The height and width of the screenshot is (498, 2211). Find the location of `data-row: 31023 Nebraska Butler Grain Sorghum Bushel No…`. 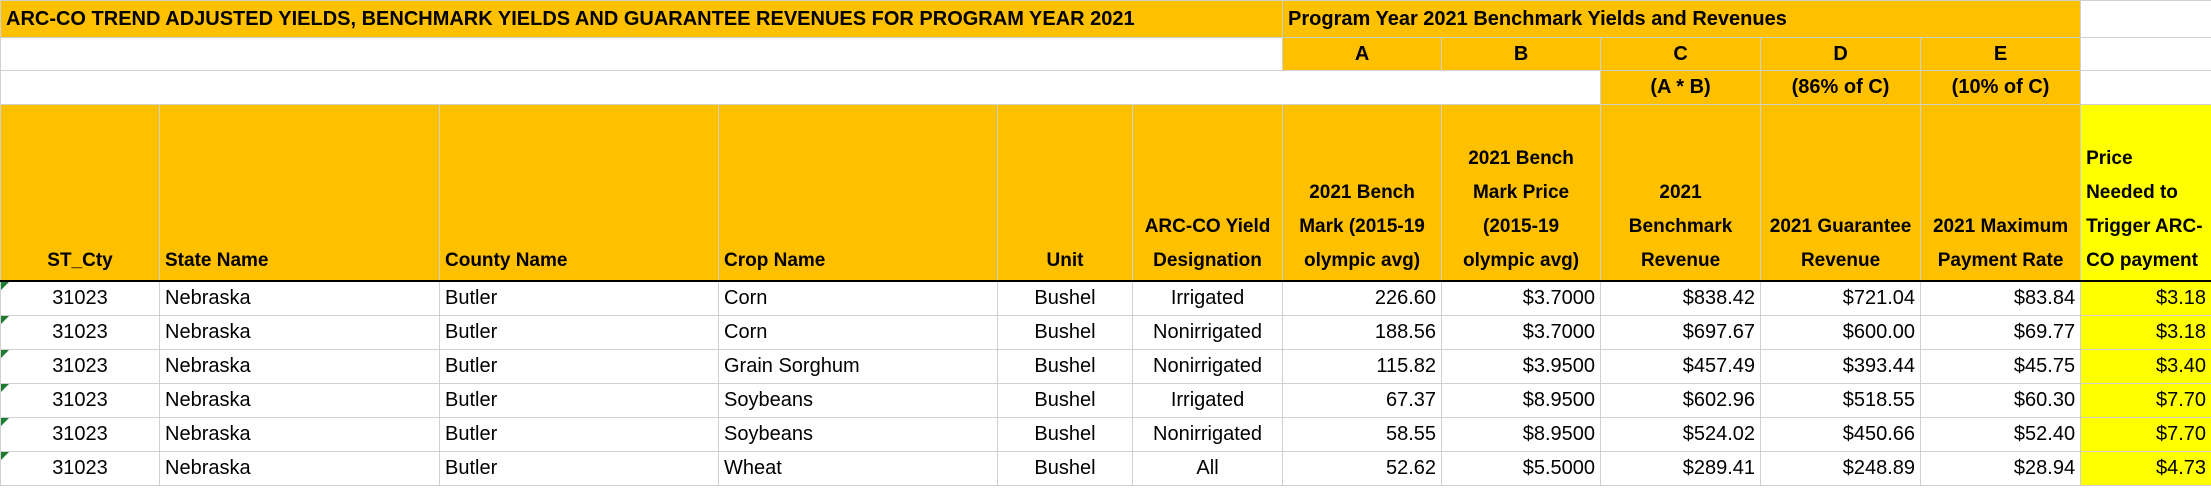

data-row: 31023 Nebraska Butler Grain Sorghum Bushel No… is located at coordinates (1105, 366).